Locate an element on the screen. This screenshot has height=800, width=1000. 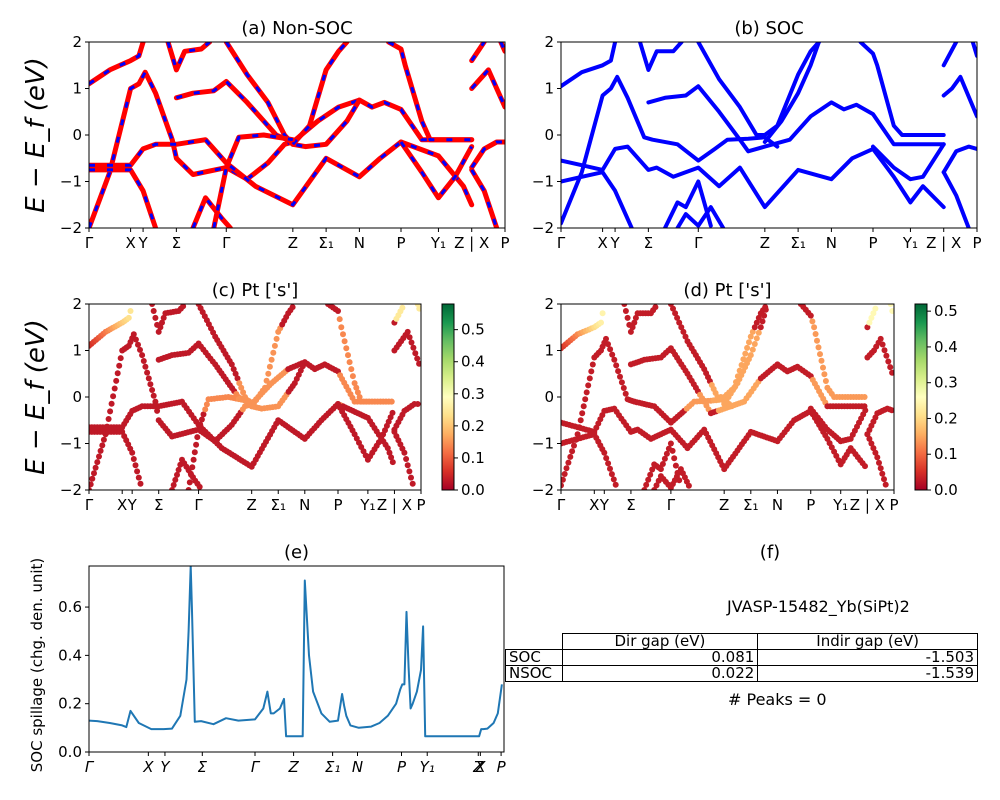
x-tick-label: N is located at coordinates (831, 243).